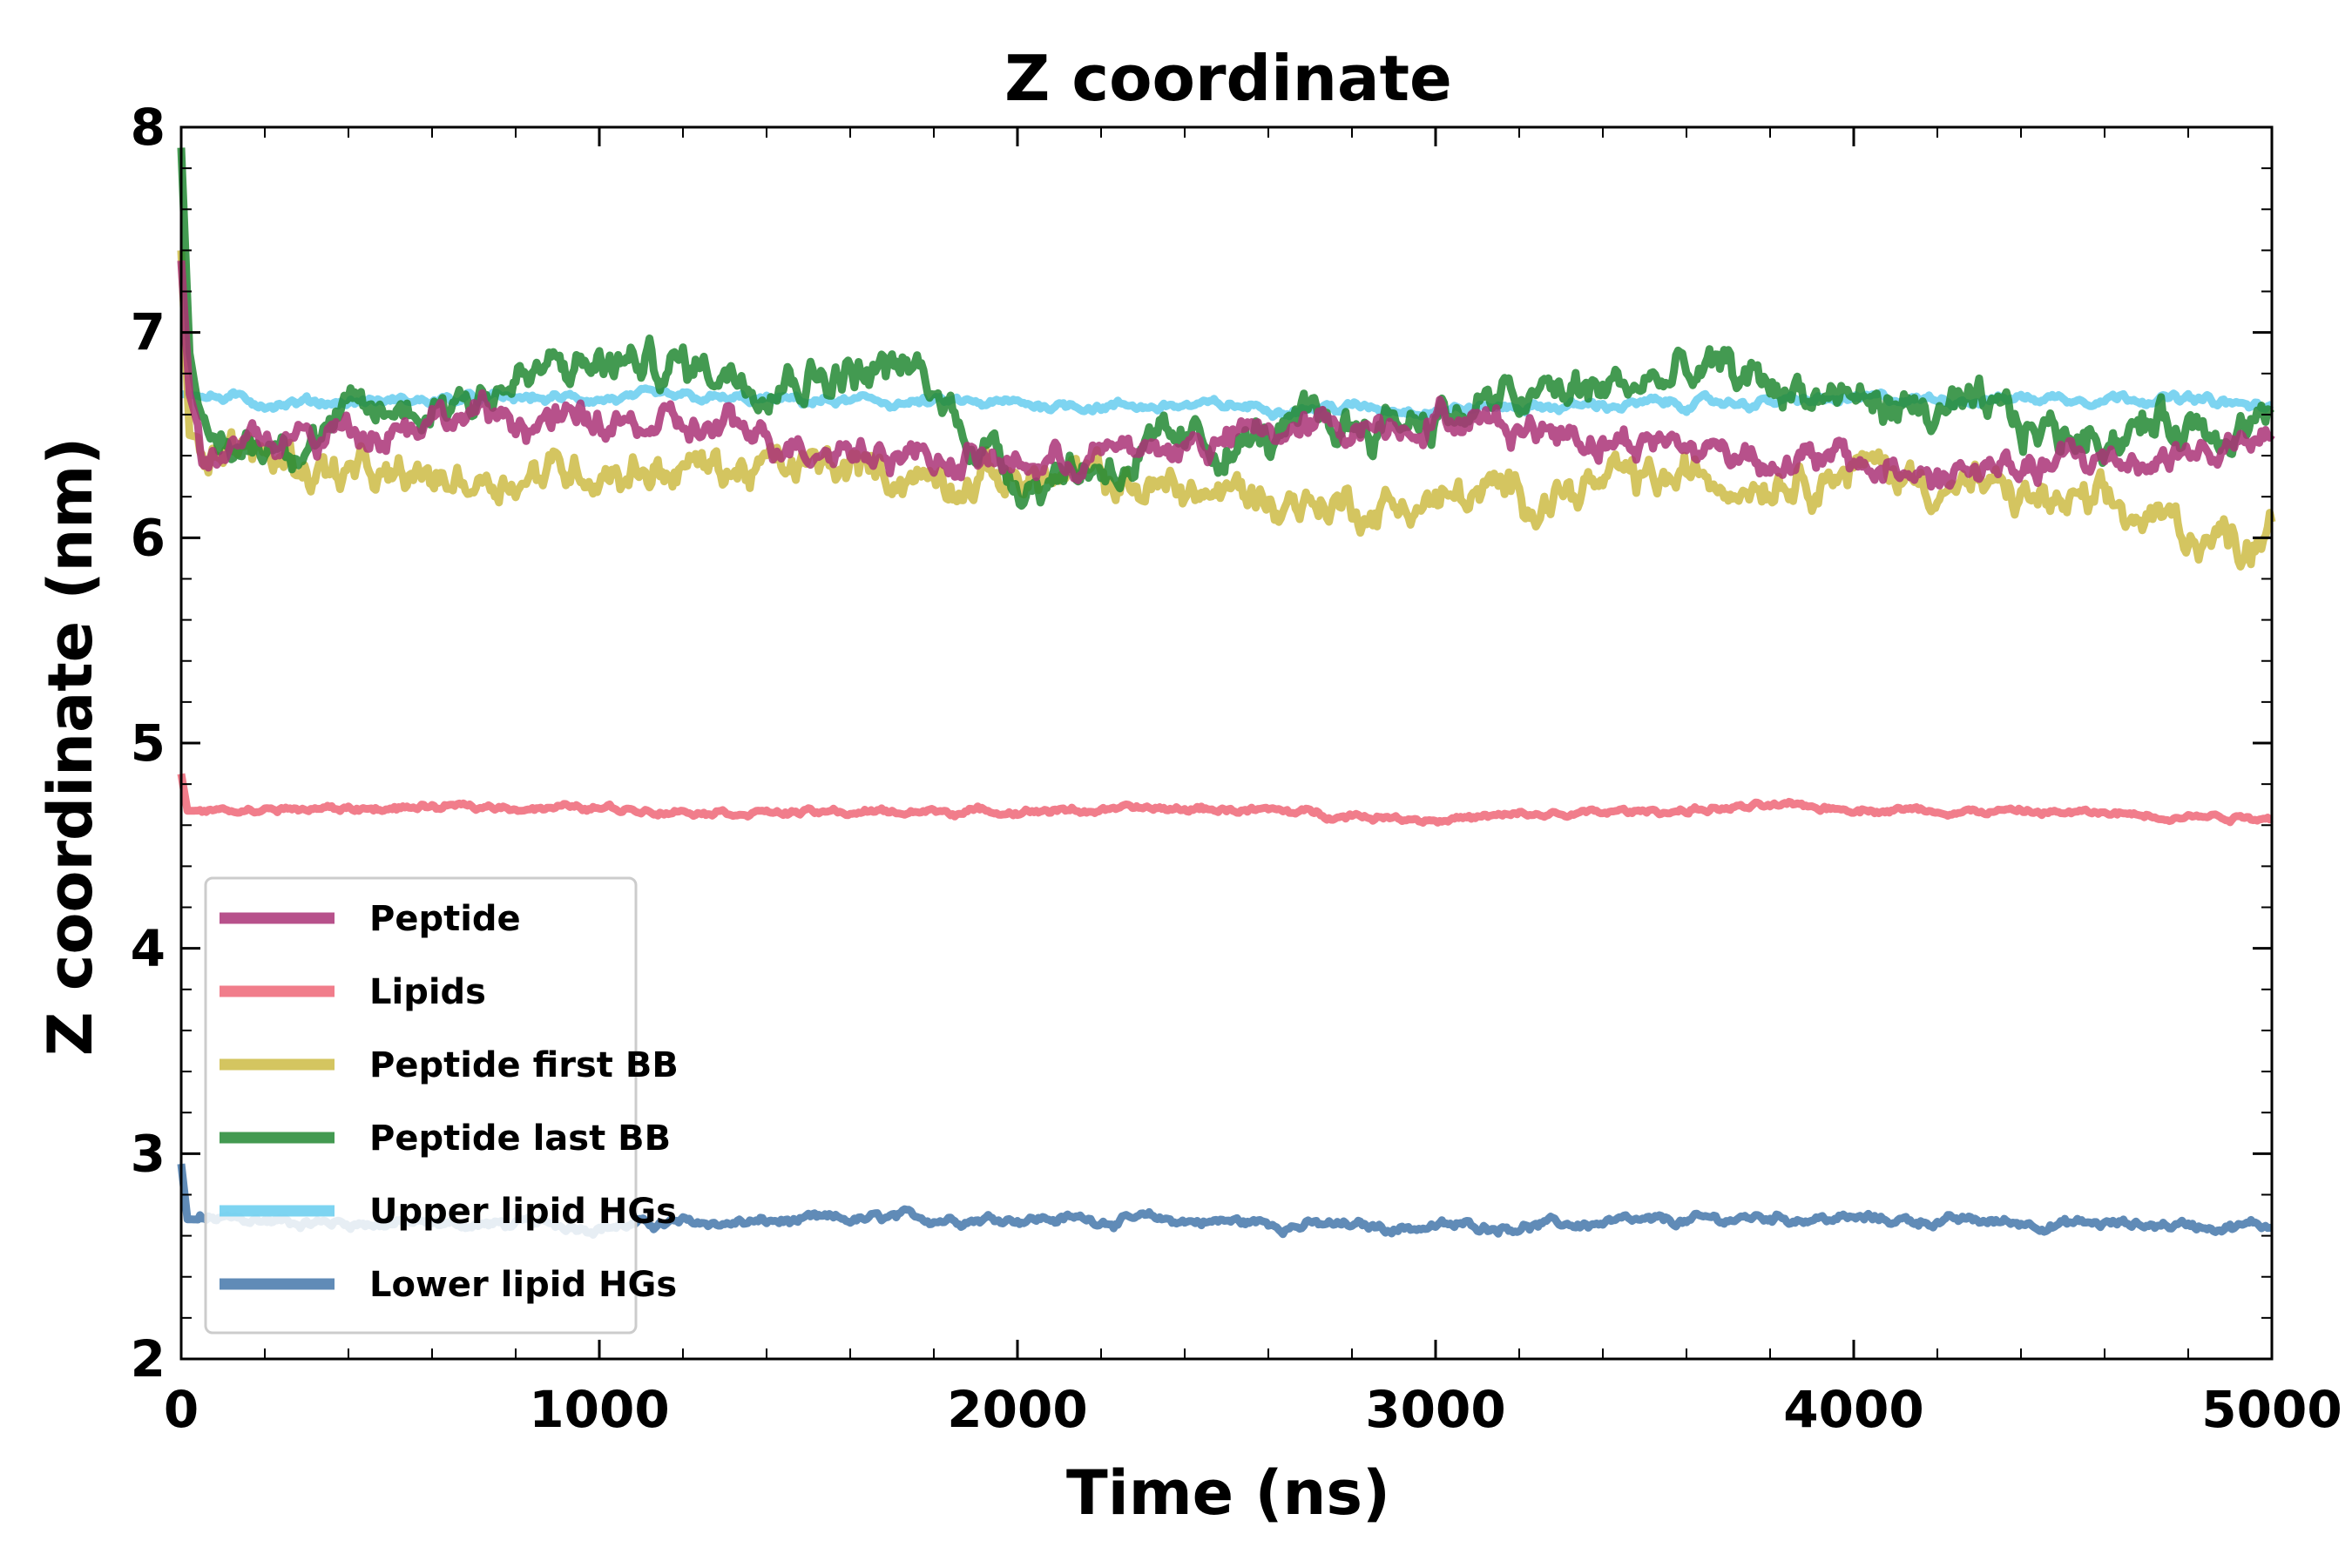 This screenshot has width=2352, height=1568. I want to click on y-tick-label: 3, so click(148, 1153).